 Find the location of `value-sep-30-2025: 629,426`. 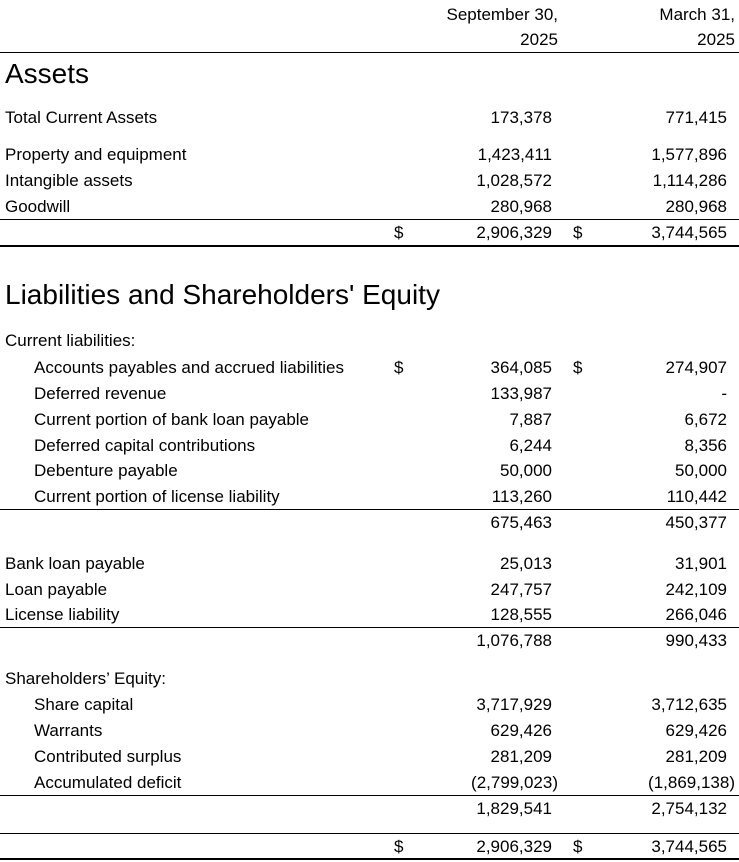

value-sep-30-2025: 629,426 is located at coordinates (521, 730).